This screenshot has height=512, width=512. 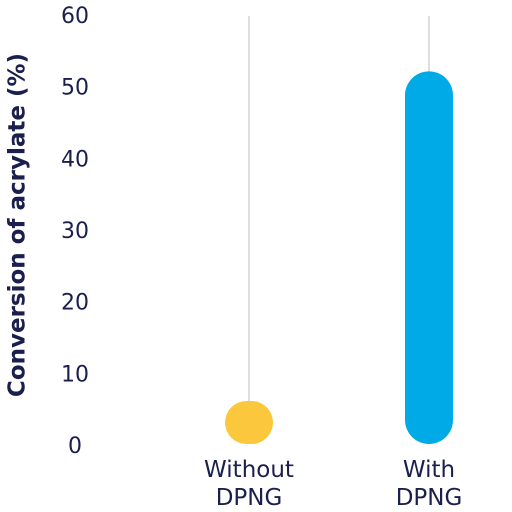 I want to click on y-tick-label: 60, so click(x=75, y=16).